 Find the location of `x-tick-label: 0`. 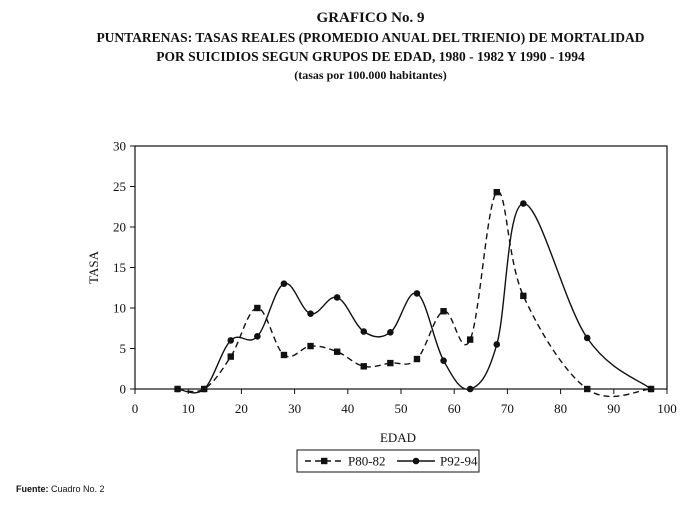

x-tick-label: 0 is located at coordinates (135, 408).